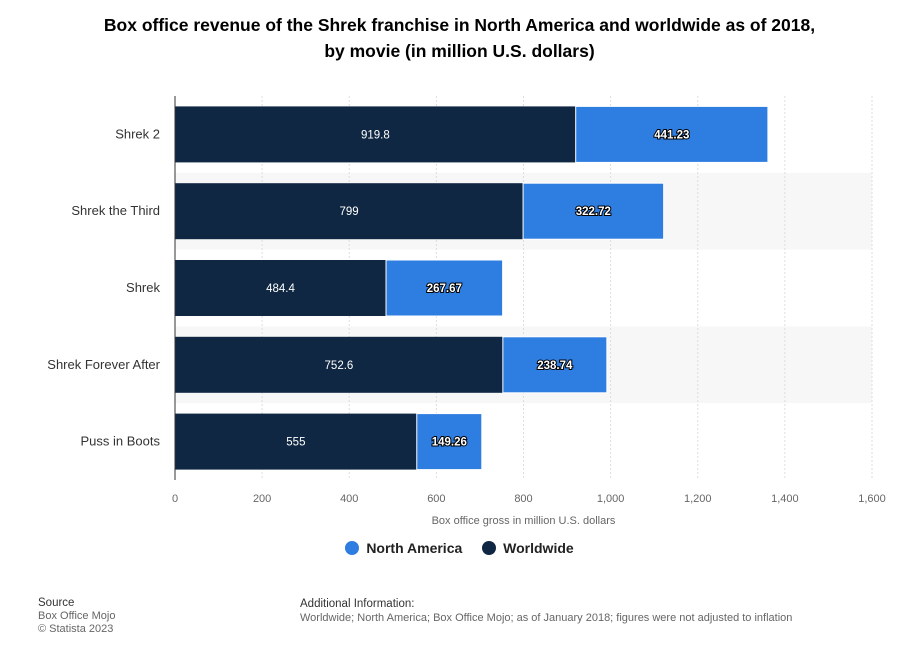 The width and height of the screenshot is (919, 666). Describe the element at coordinates (459, 51) in the screenshot. I see `chart-title-line-2: by movie (in million U.S. dollars)` at that location.